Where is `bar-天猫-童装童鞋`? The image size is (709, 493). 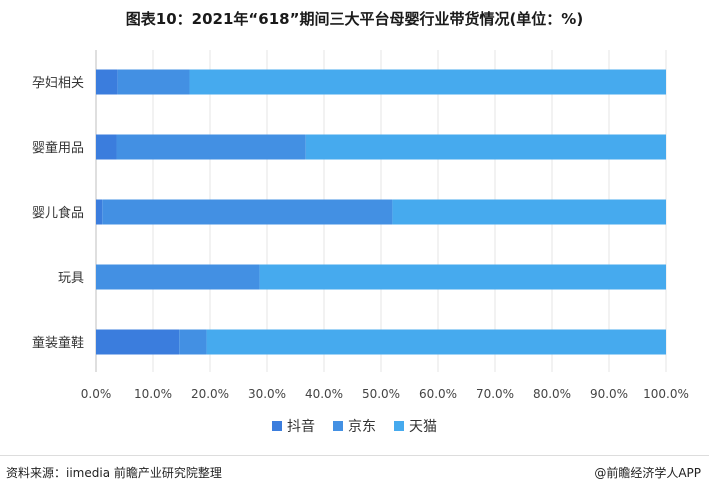
bar-天猫-童装童鞋 is located at coordinates (436, 342).